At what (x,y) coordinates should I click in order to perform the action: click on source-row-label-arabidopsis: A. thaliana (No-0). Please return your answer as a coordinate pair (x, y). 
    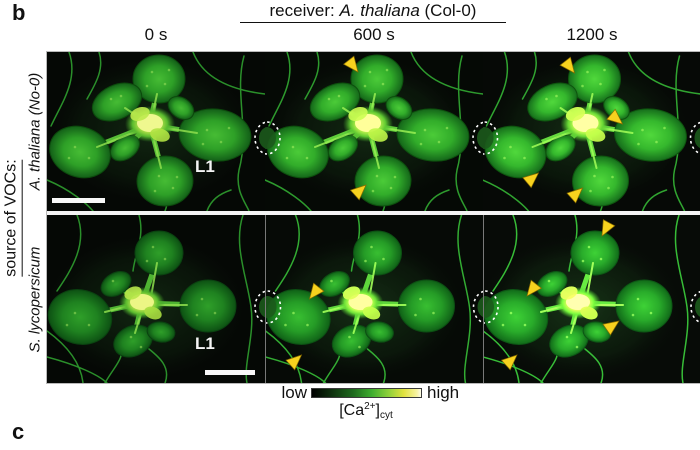
    Looking at the image, I should click on (35, 131).